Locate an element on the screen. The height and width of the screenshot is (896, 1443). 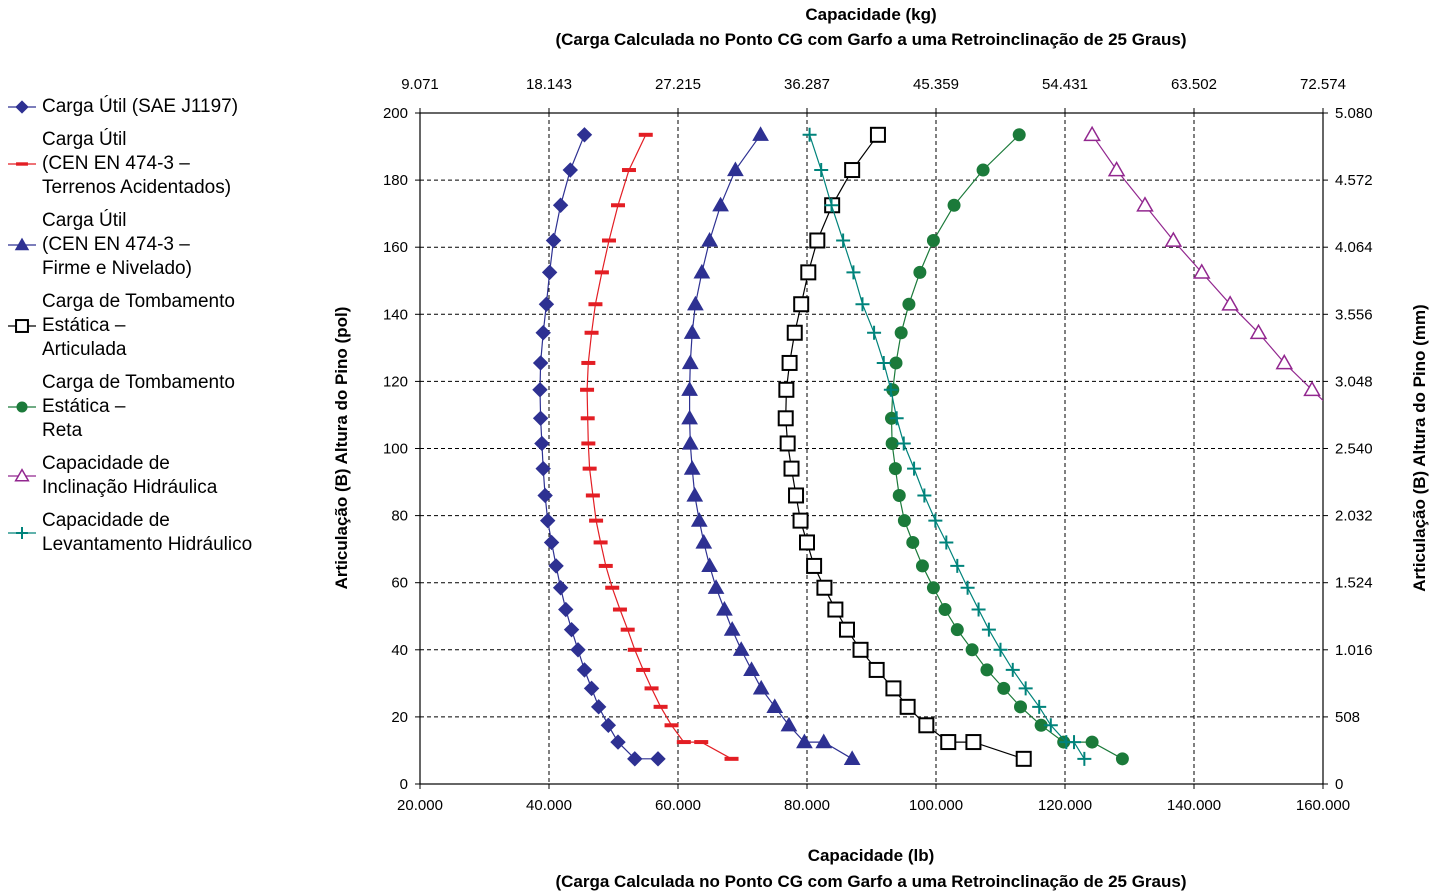
y-tick-label: 180 is located at coordinates (395, 180).